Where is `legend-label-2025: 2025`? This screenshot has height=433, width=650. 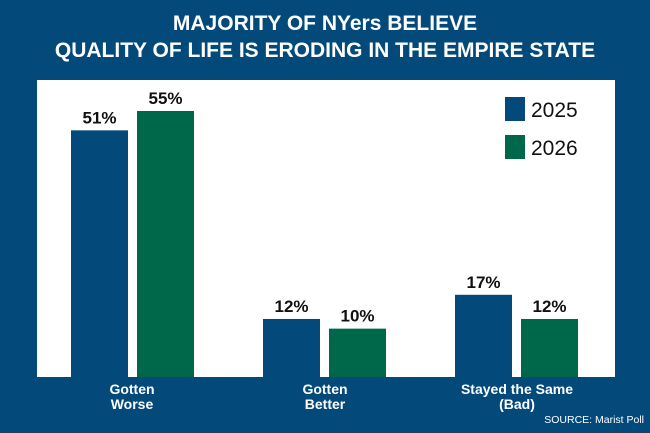
legend-label-2025: 2025 is located at coordinates (554, 110).